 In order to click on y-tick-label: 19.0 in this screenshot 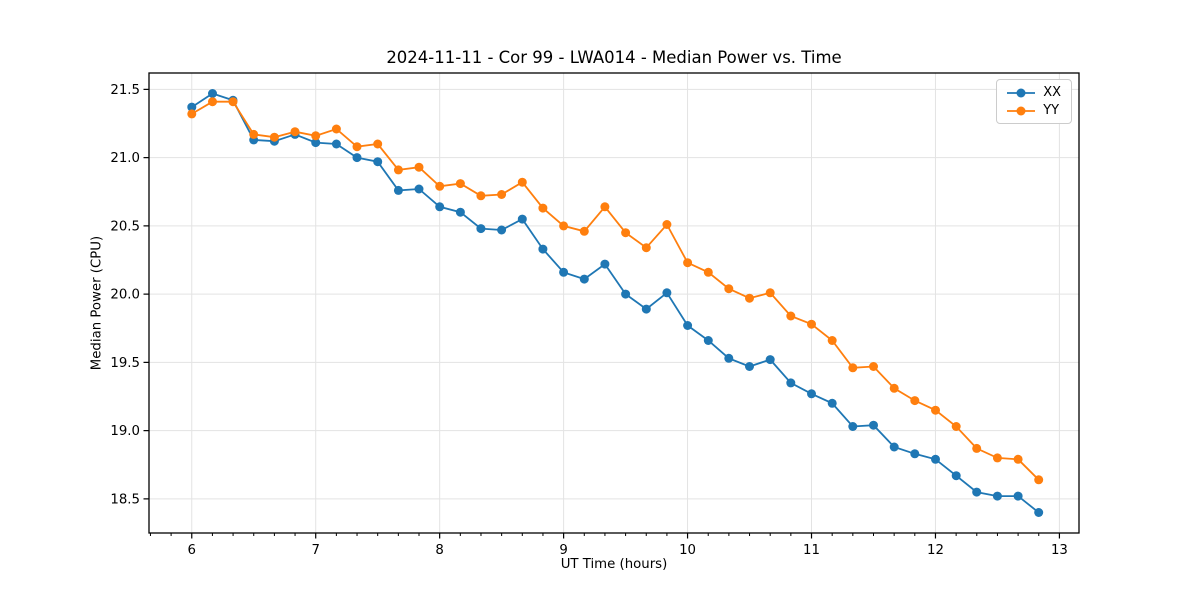, I will do `click(125, 431)`.